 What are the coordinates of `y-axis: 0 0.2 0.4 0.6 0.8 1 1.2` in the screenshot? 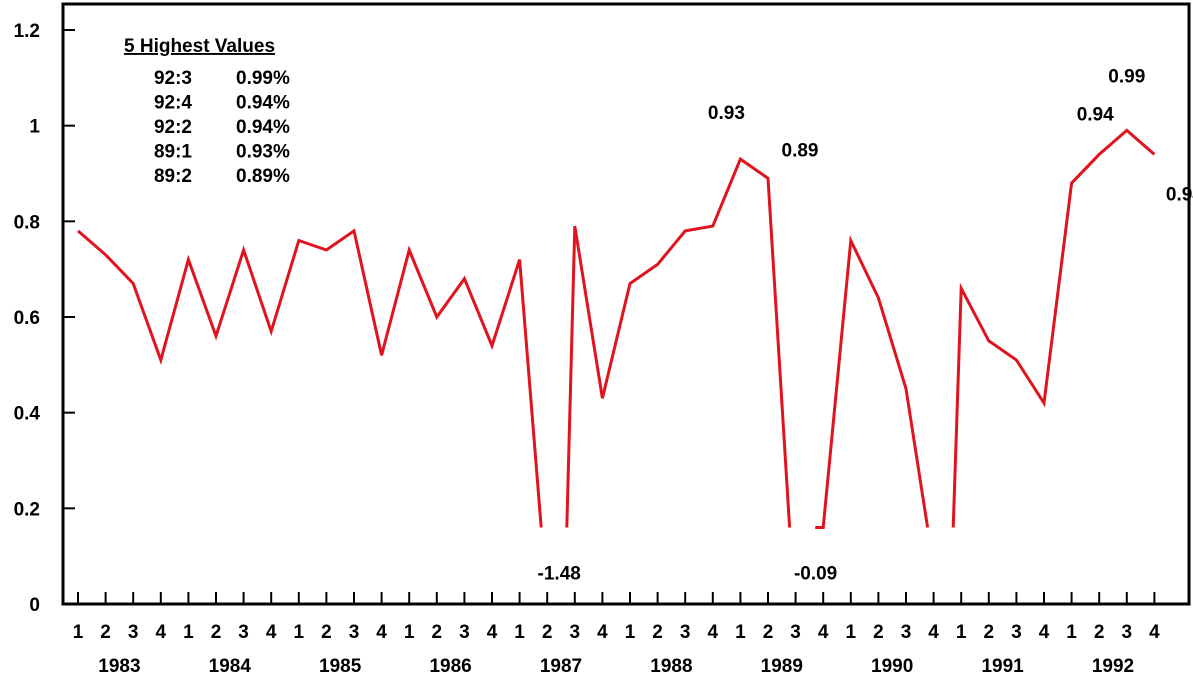 It's located at (44, 318).